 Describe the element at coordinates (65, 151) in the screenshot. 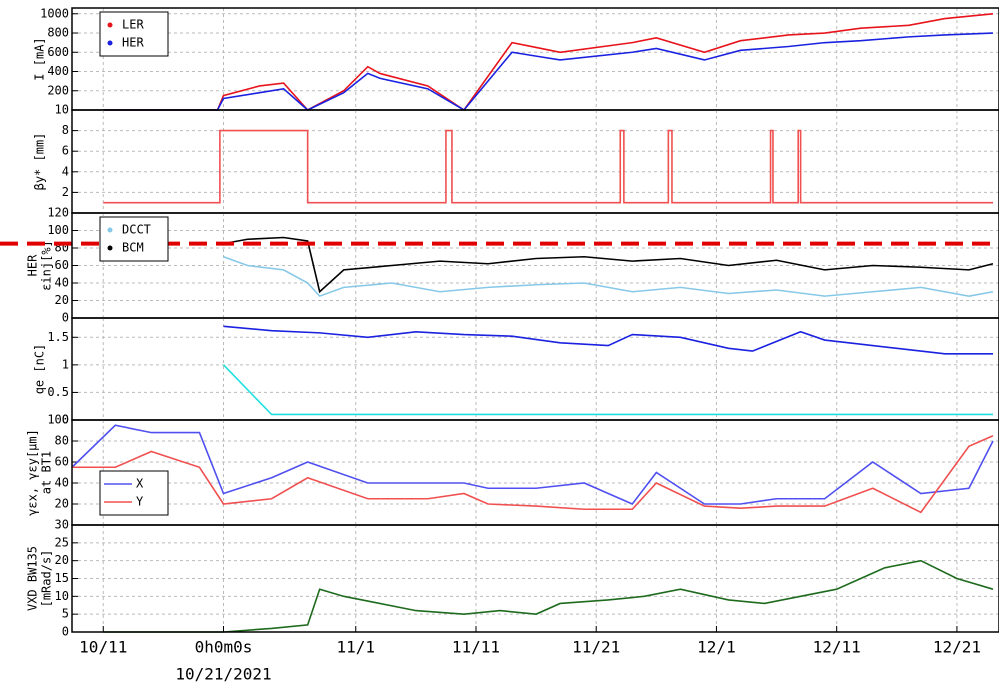

I see `y-tick-label: 6` at that location.